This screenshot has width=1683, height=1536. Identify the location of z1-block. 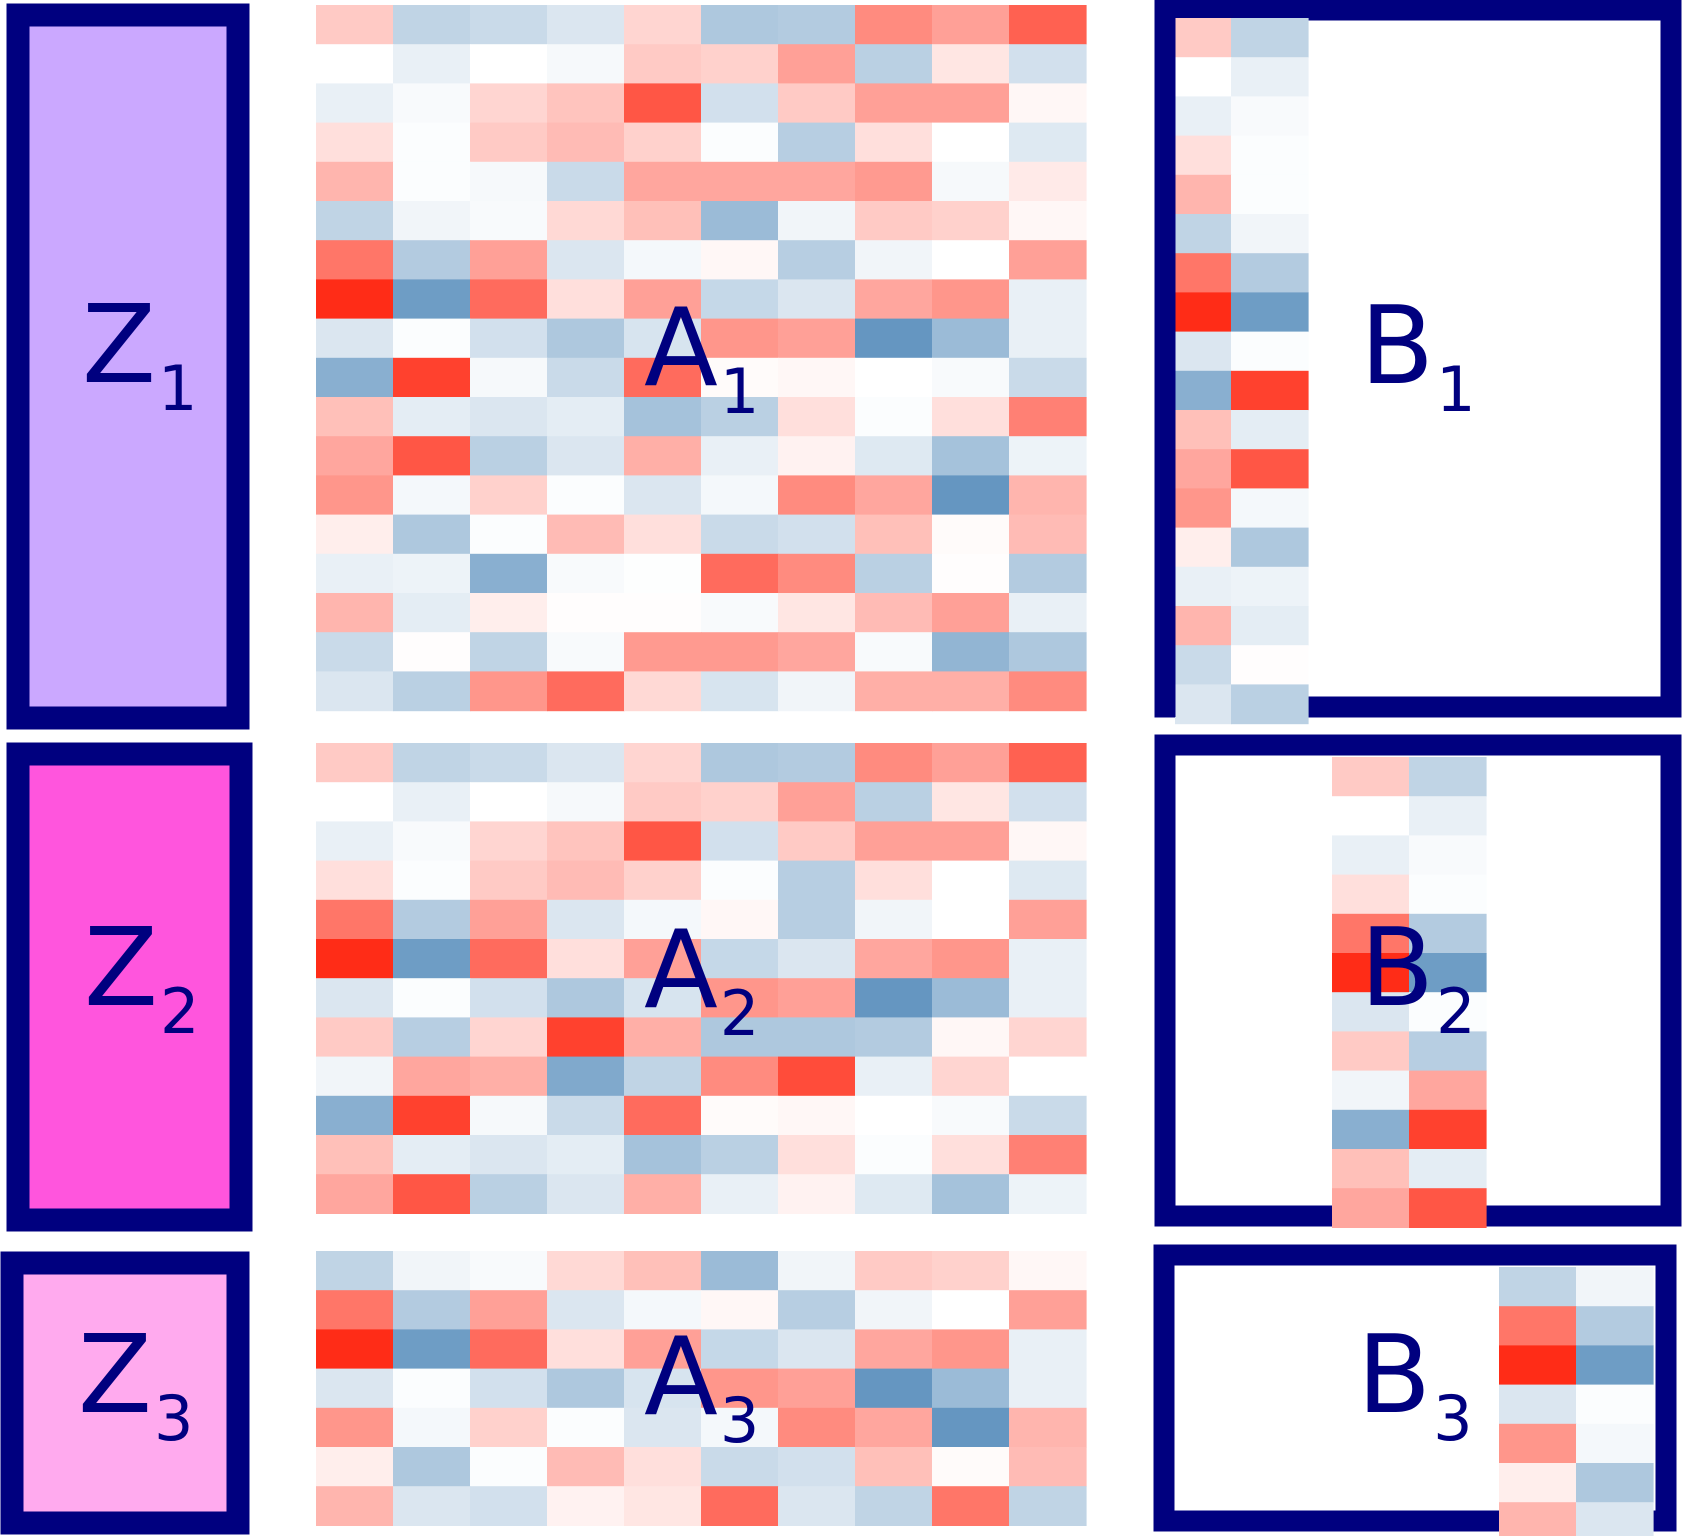
(128, 366).